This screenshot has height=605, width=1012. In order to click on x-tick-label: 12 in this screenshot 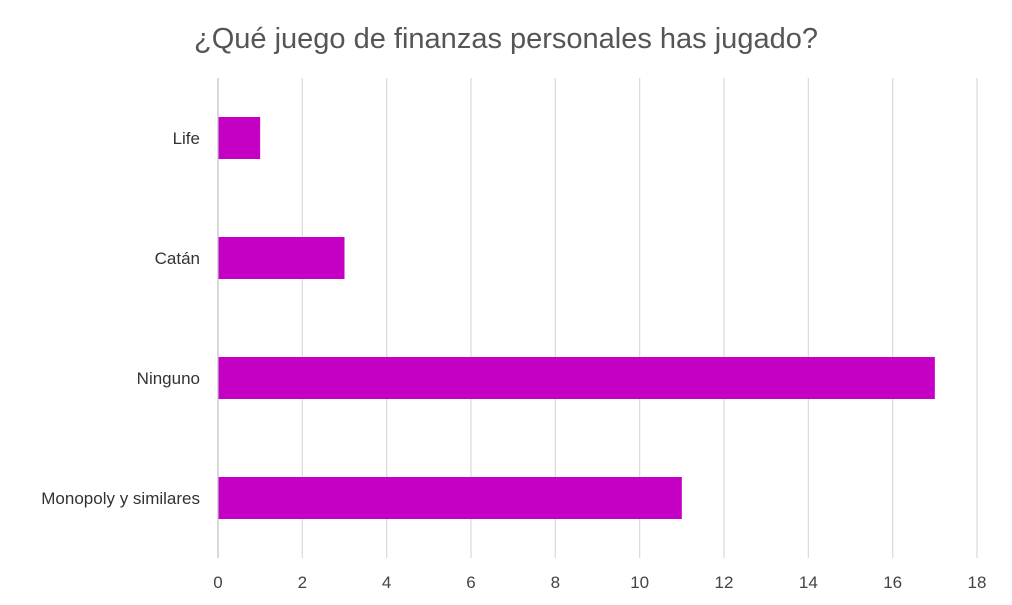, I will do `click(724, 582)`.